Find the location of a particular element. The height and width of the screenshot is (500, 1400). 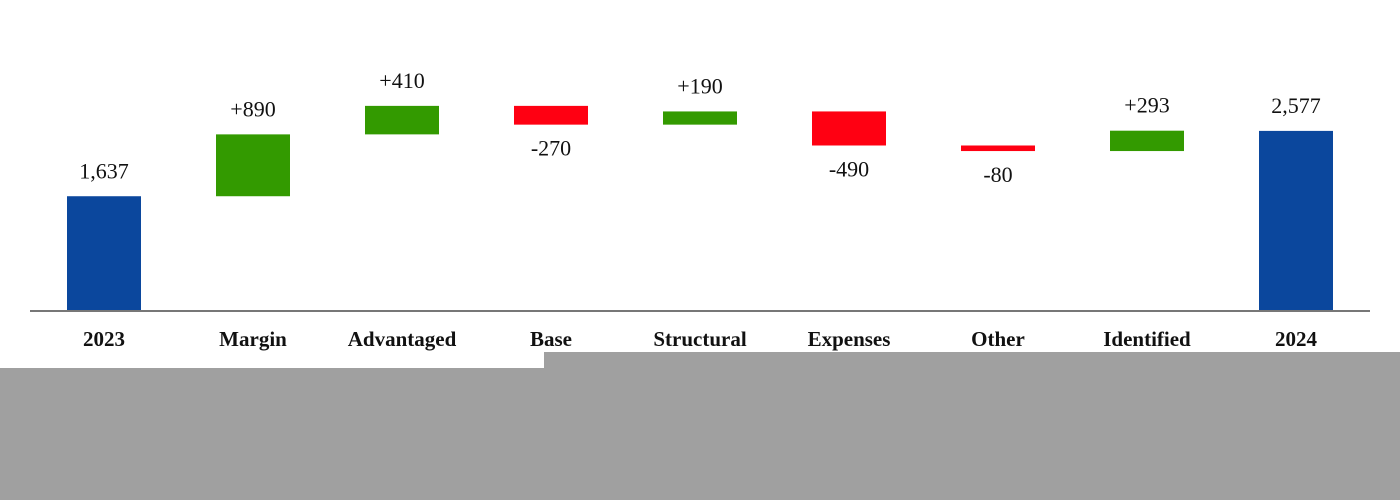

x-tick-label: Expenses is located at coordinates (849, 339).